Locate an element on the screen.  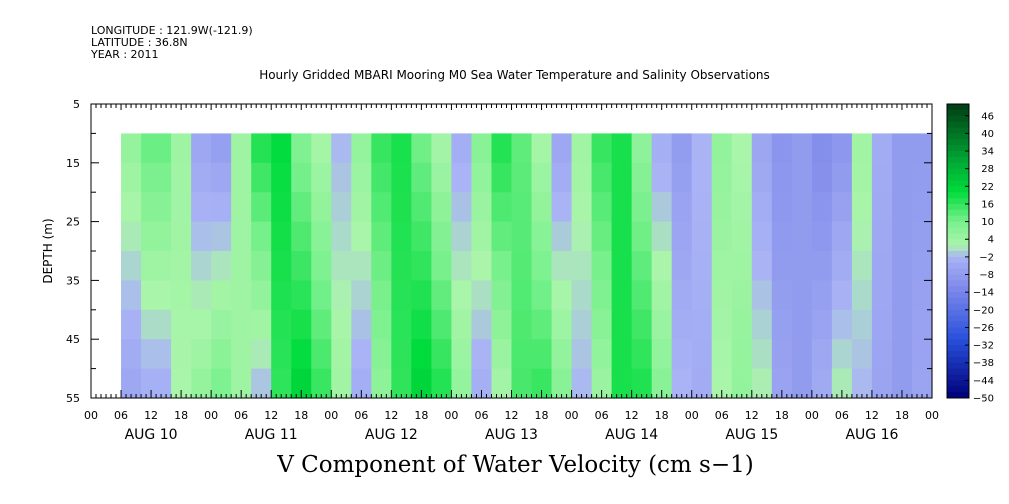
x-tick-label: 12 is located at coordinates (391, 415).